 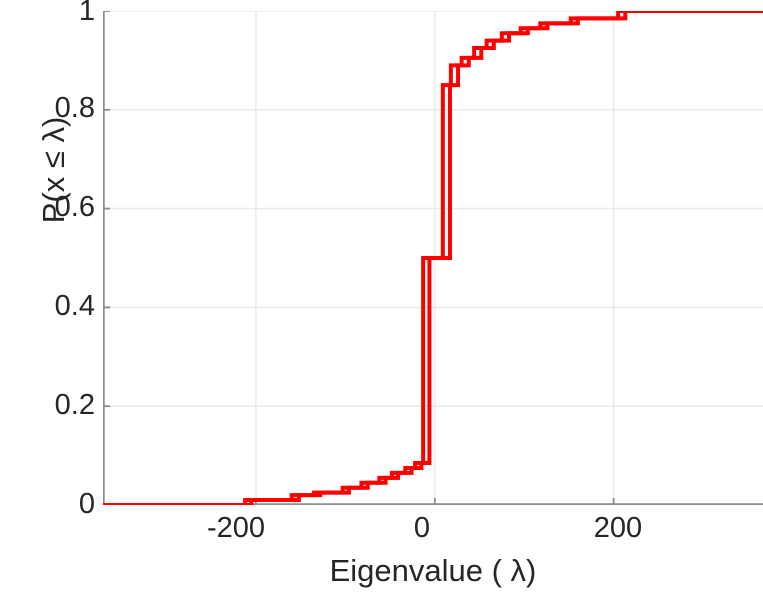 What do you see at coordinates (74, 207) in the screenshot?
I see `y-tick-label: 0.6` at bounding box center [74, 207].